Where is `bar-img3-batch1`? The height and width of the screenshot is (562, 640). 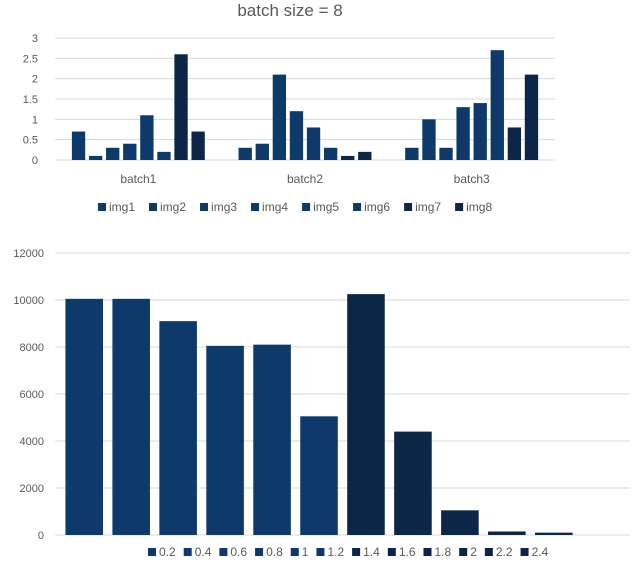 bar-img3-batch1 is located at coordinates (113, 153).